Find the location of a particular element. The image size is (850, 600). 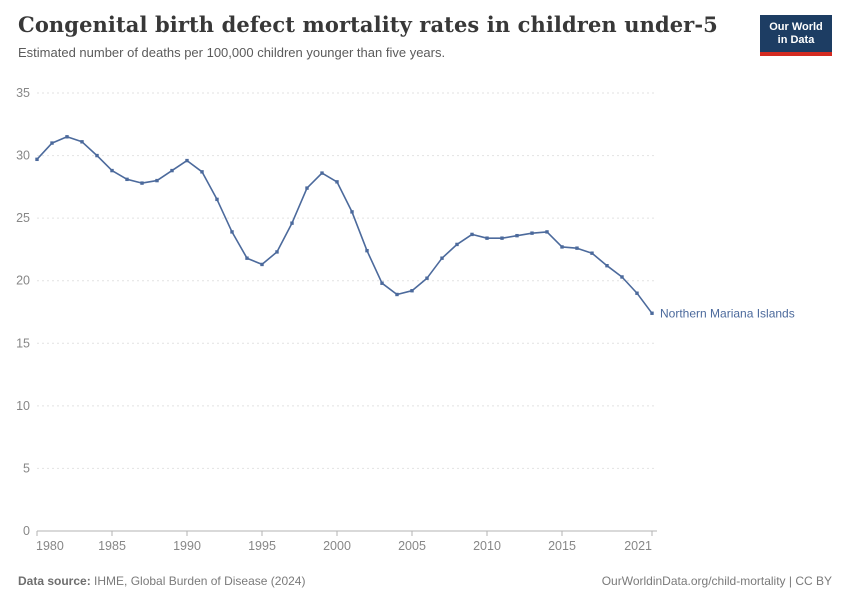

logo-line-2: in Data is located at coordinates (796, 40).